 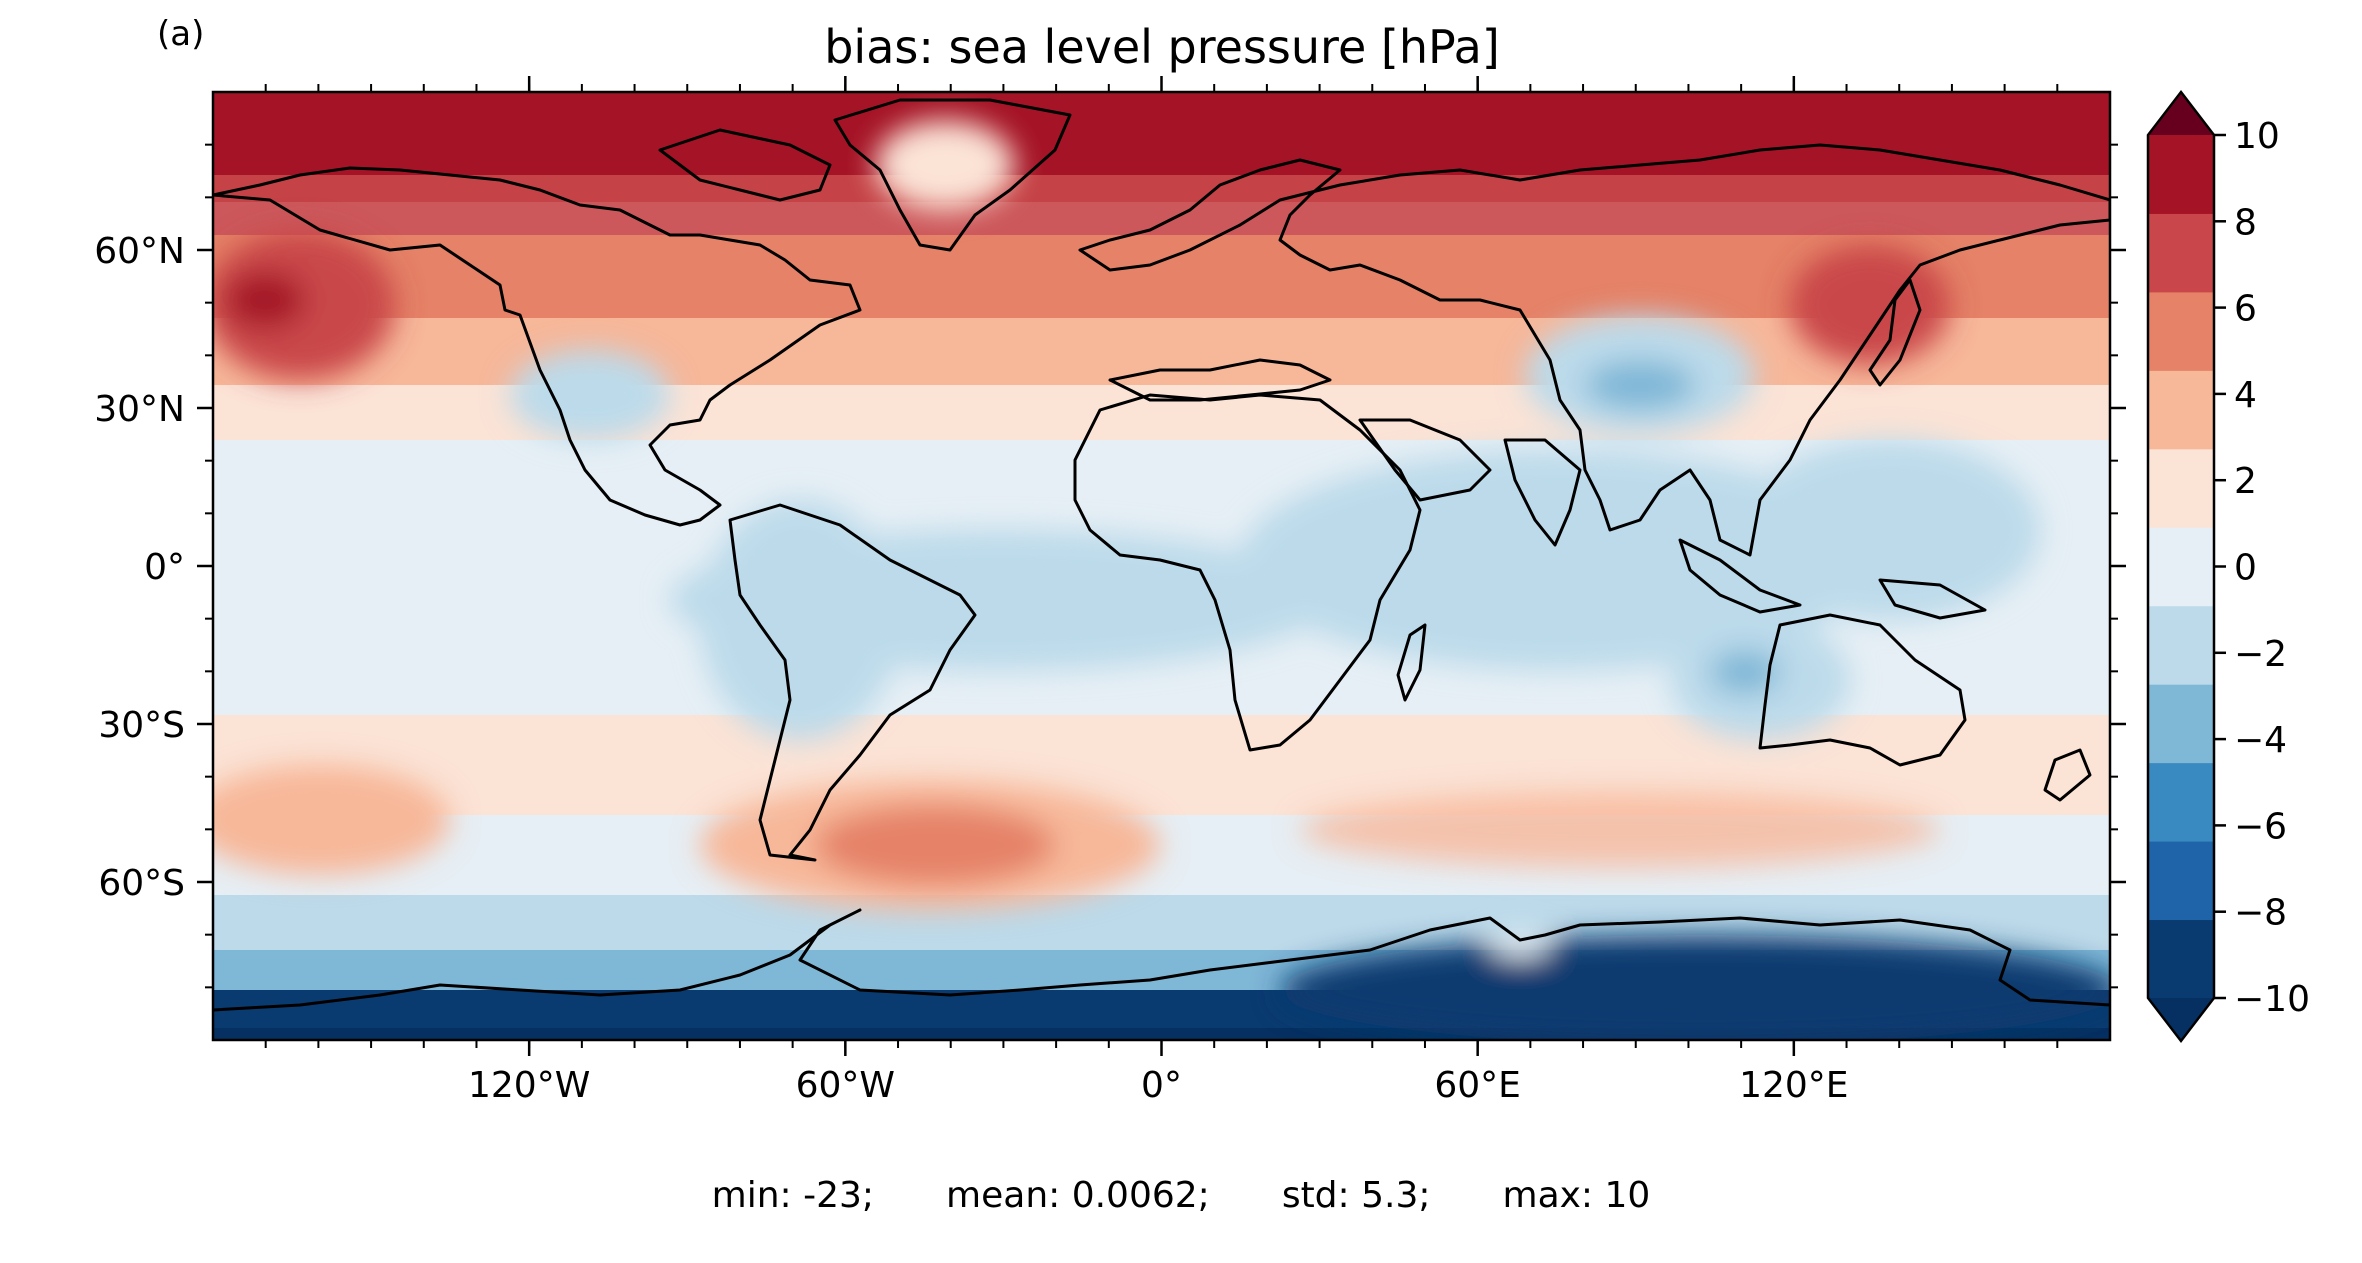 What do you see at coordinates (1576, 1195) in the screenshot?
I see `stat-max: max: 10` at bounding box center [1576, 1195].